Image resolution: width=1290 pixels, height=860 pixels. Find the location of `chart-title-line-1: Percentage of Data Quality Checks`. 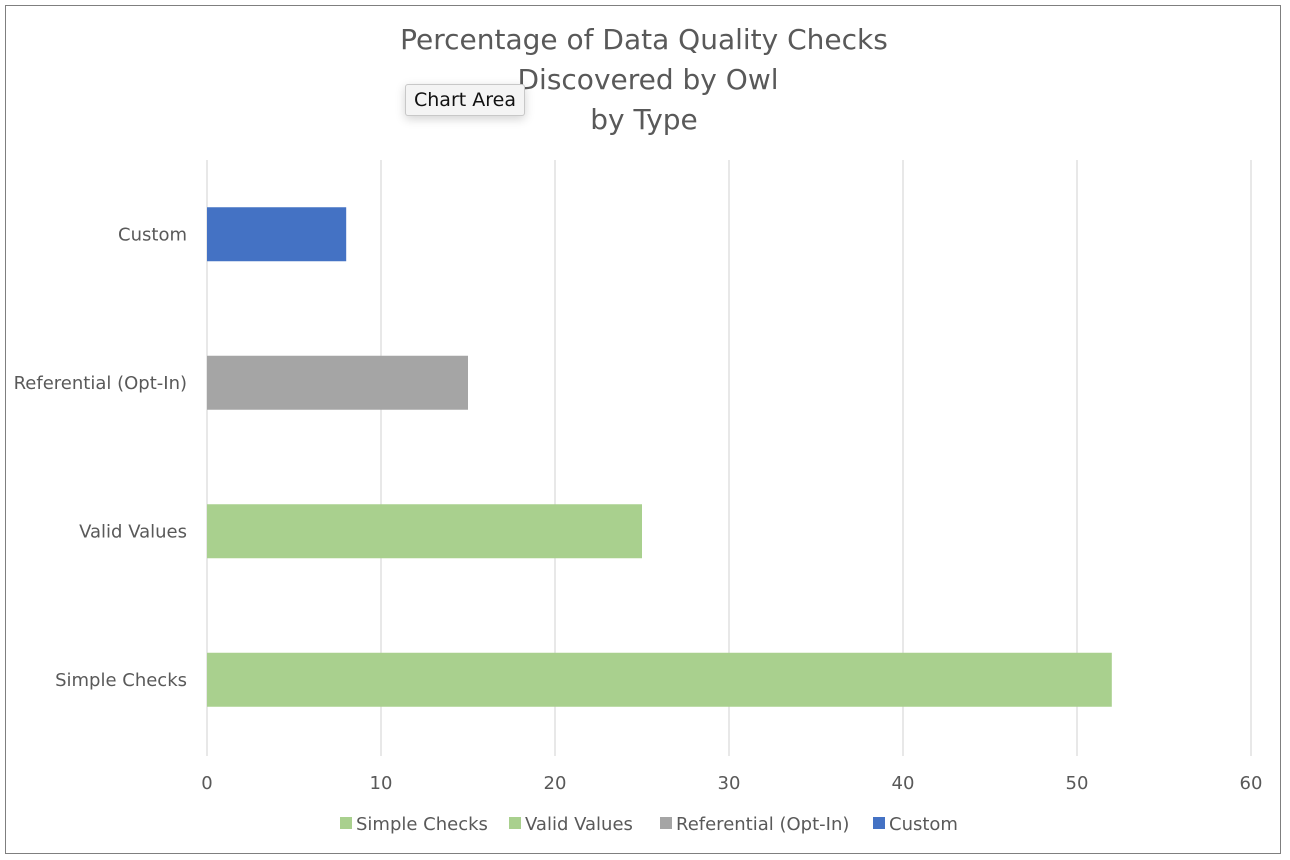

chart-title-line-1: Percentage of Data Quality Checks is located at coordinates (644, 39).